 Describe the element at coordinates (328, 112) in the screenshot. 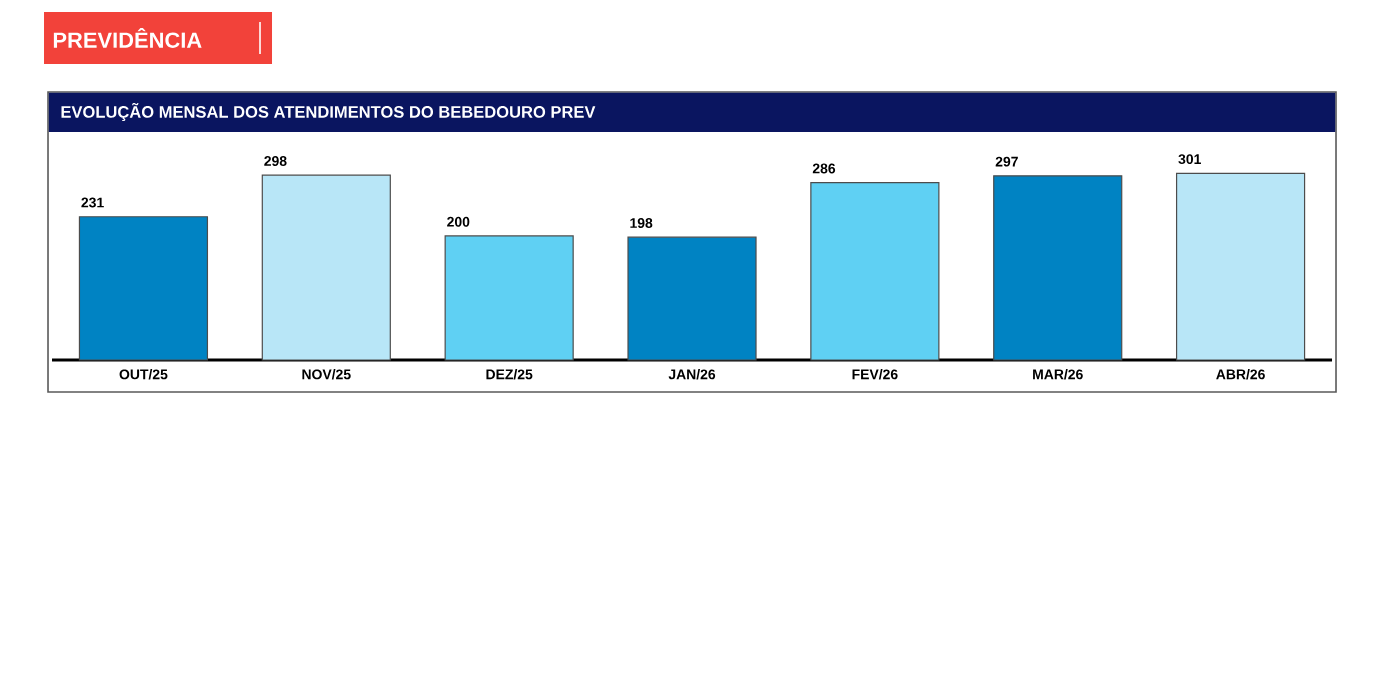

I see `chart-title: EVOLUÇÃO MENSAL DOS ATENDIMENTOS DO BEBEDOURO PREV` at that location.